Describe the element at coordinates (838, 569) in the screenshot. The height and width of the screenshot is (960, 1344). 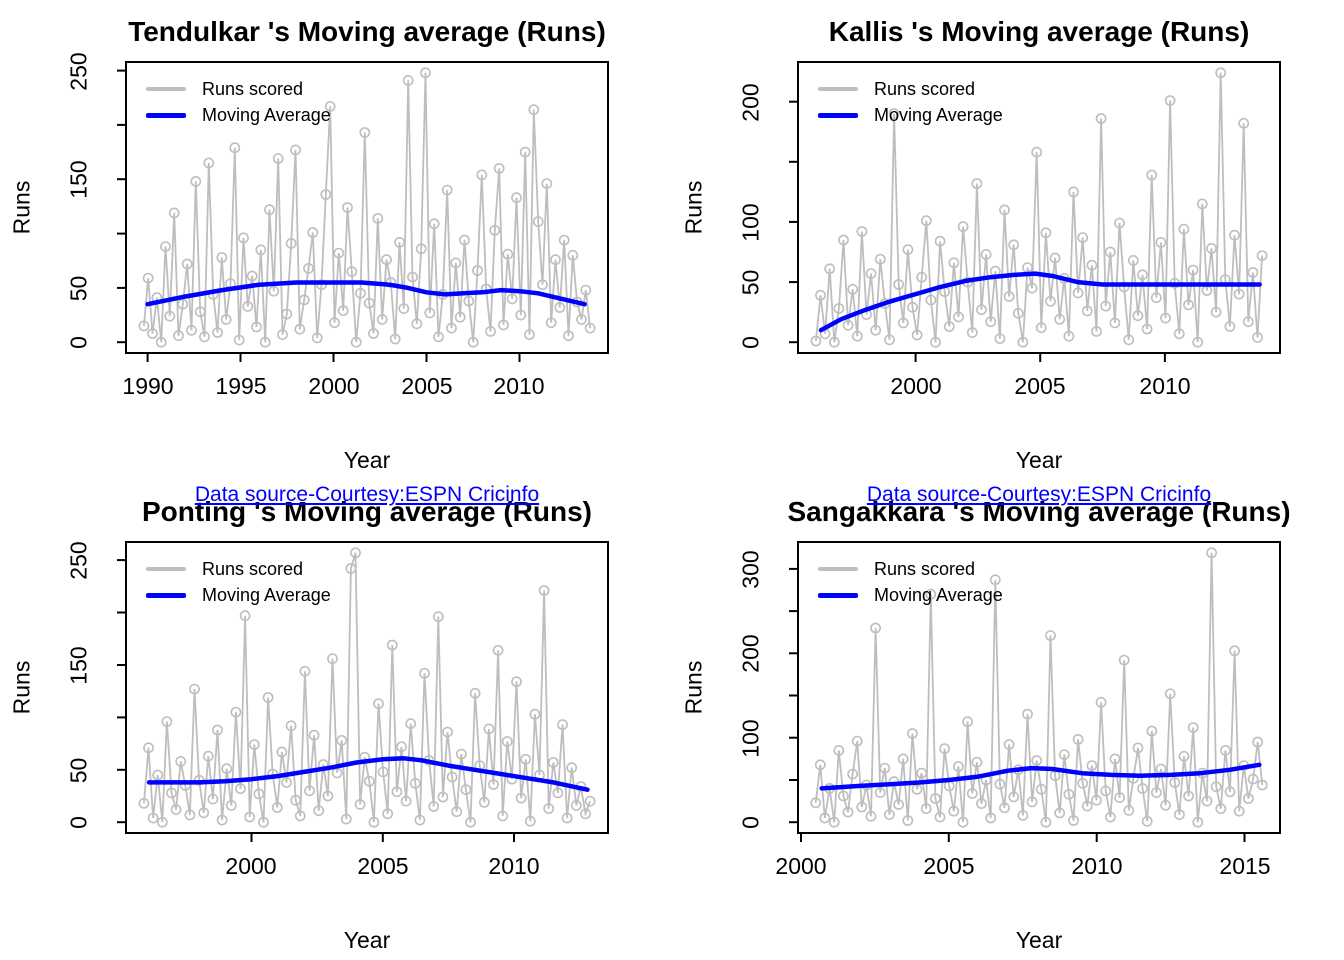
I see `runs-scored-swatch` at that location.